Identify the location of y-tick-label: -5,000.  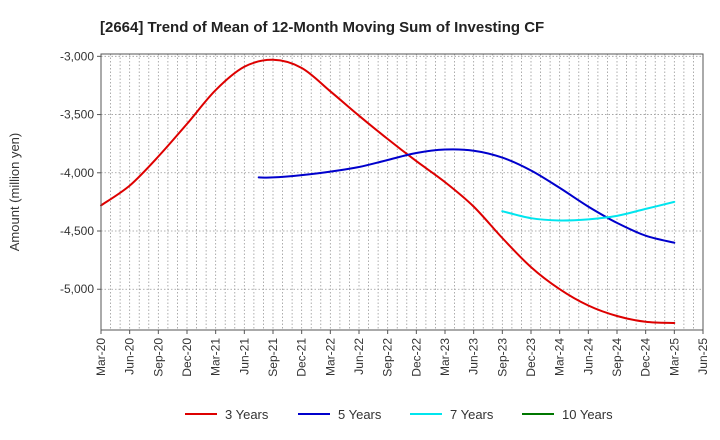
(77, 289).